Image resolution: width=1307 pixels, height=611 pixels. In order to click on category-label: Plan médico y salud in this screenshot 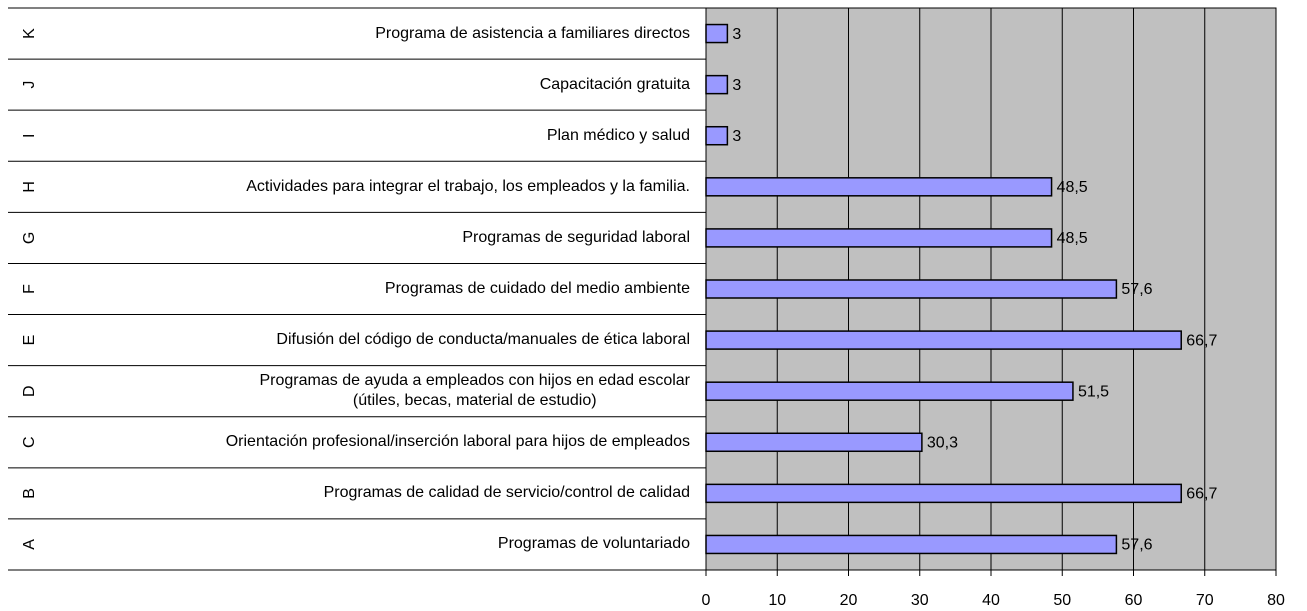, I will do `click(618, 135)`.